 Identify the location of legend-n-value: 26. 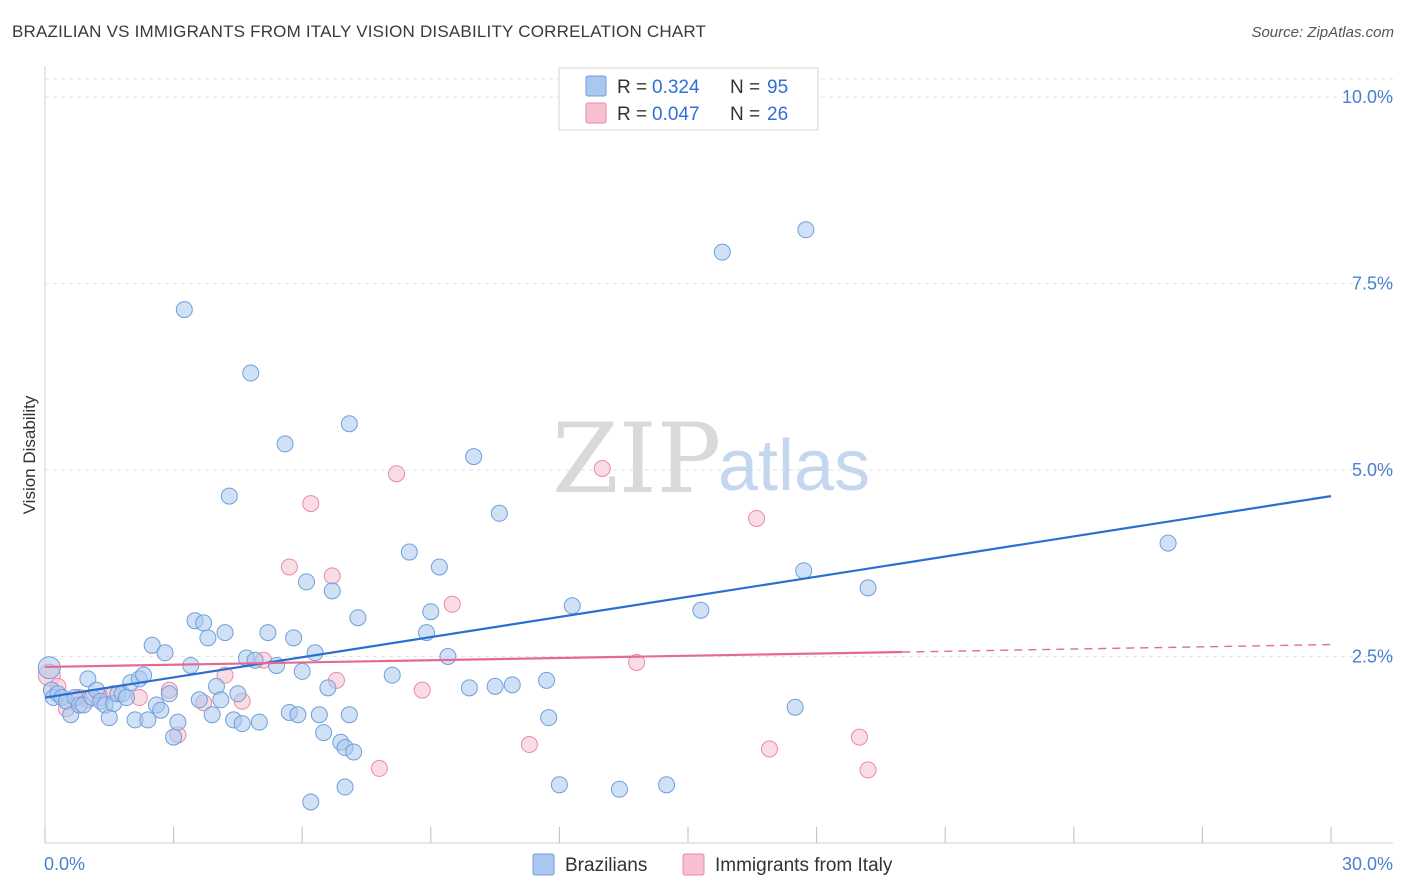
(777, 114).